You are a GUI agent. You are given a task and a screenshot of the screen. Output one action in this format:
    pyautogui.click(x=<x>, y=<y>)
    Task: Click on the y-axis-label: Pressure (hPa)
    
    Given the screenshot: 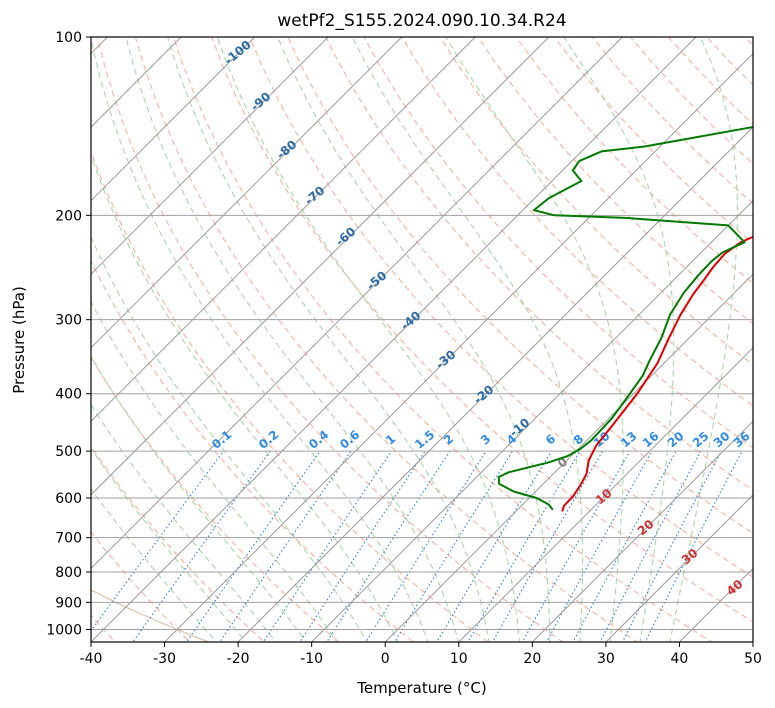 What is the action you would take?
    pyautogui.click(x=19, y=340)
    